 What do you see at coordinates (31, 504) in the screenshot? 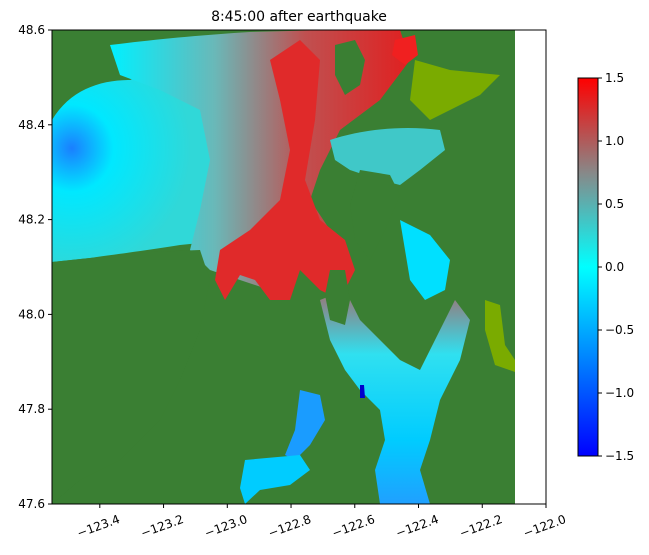
I see `y-tick-label: 47.6` at bounding box center [31, 504].